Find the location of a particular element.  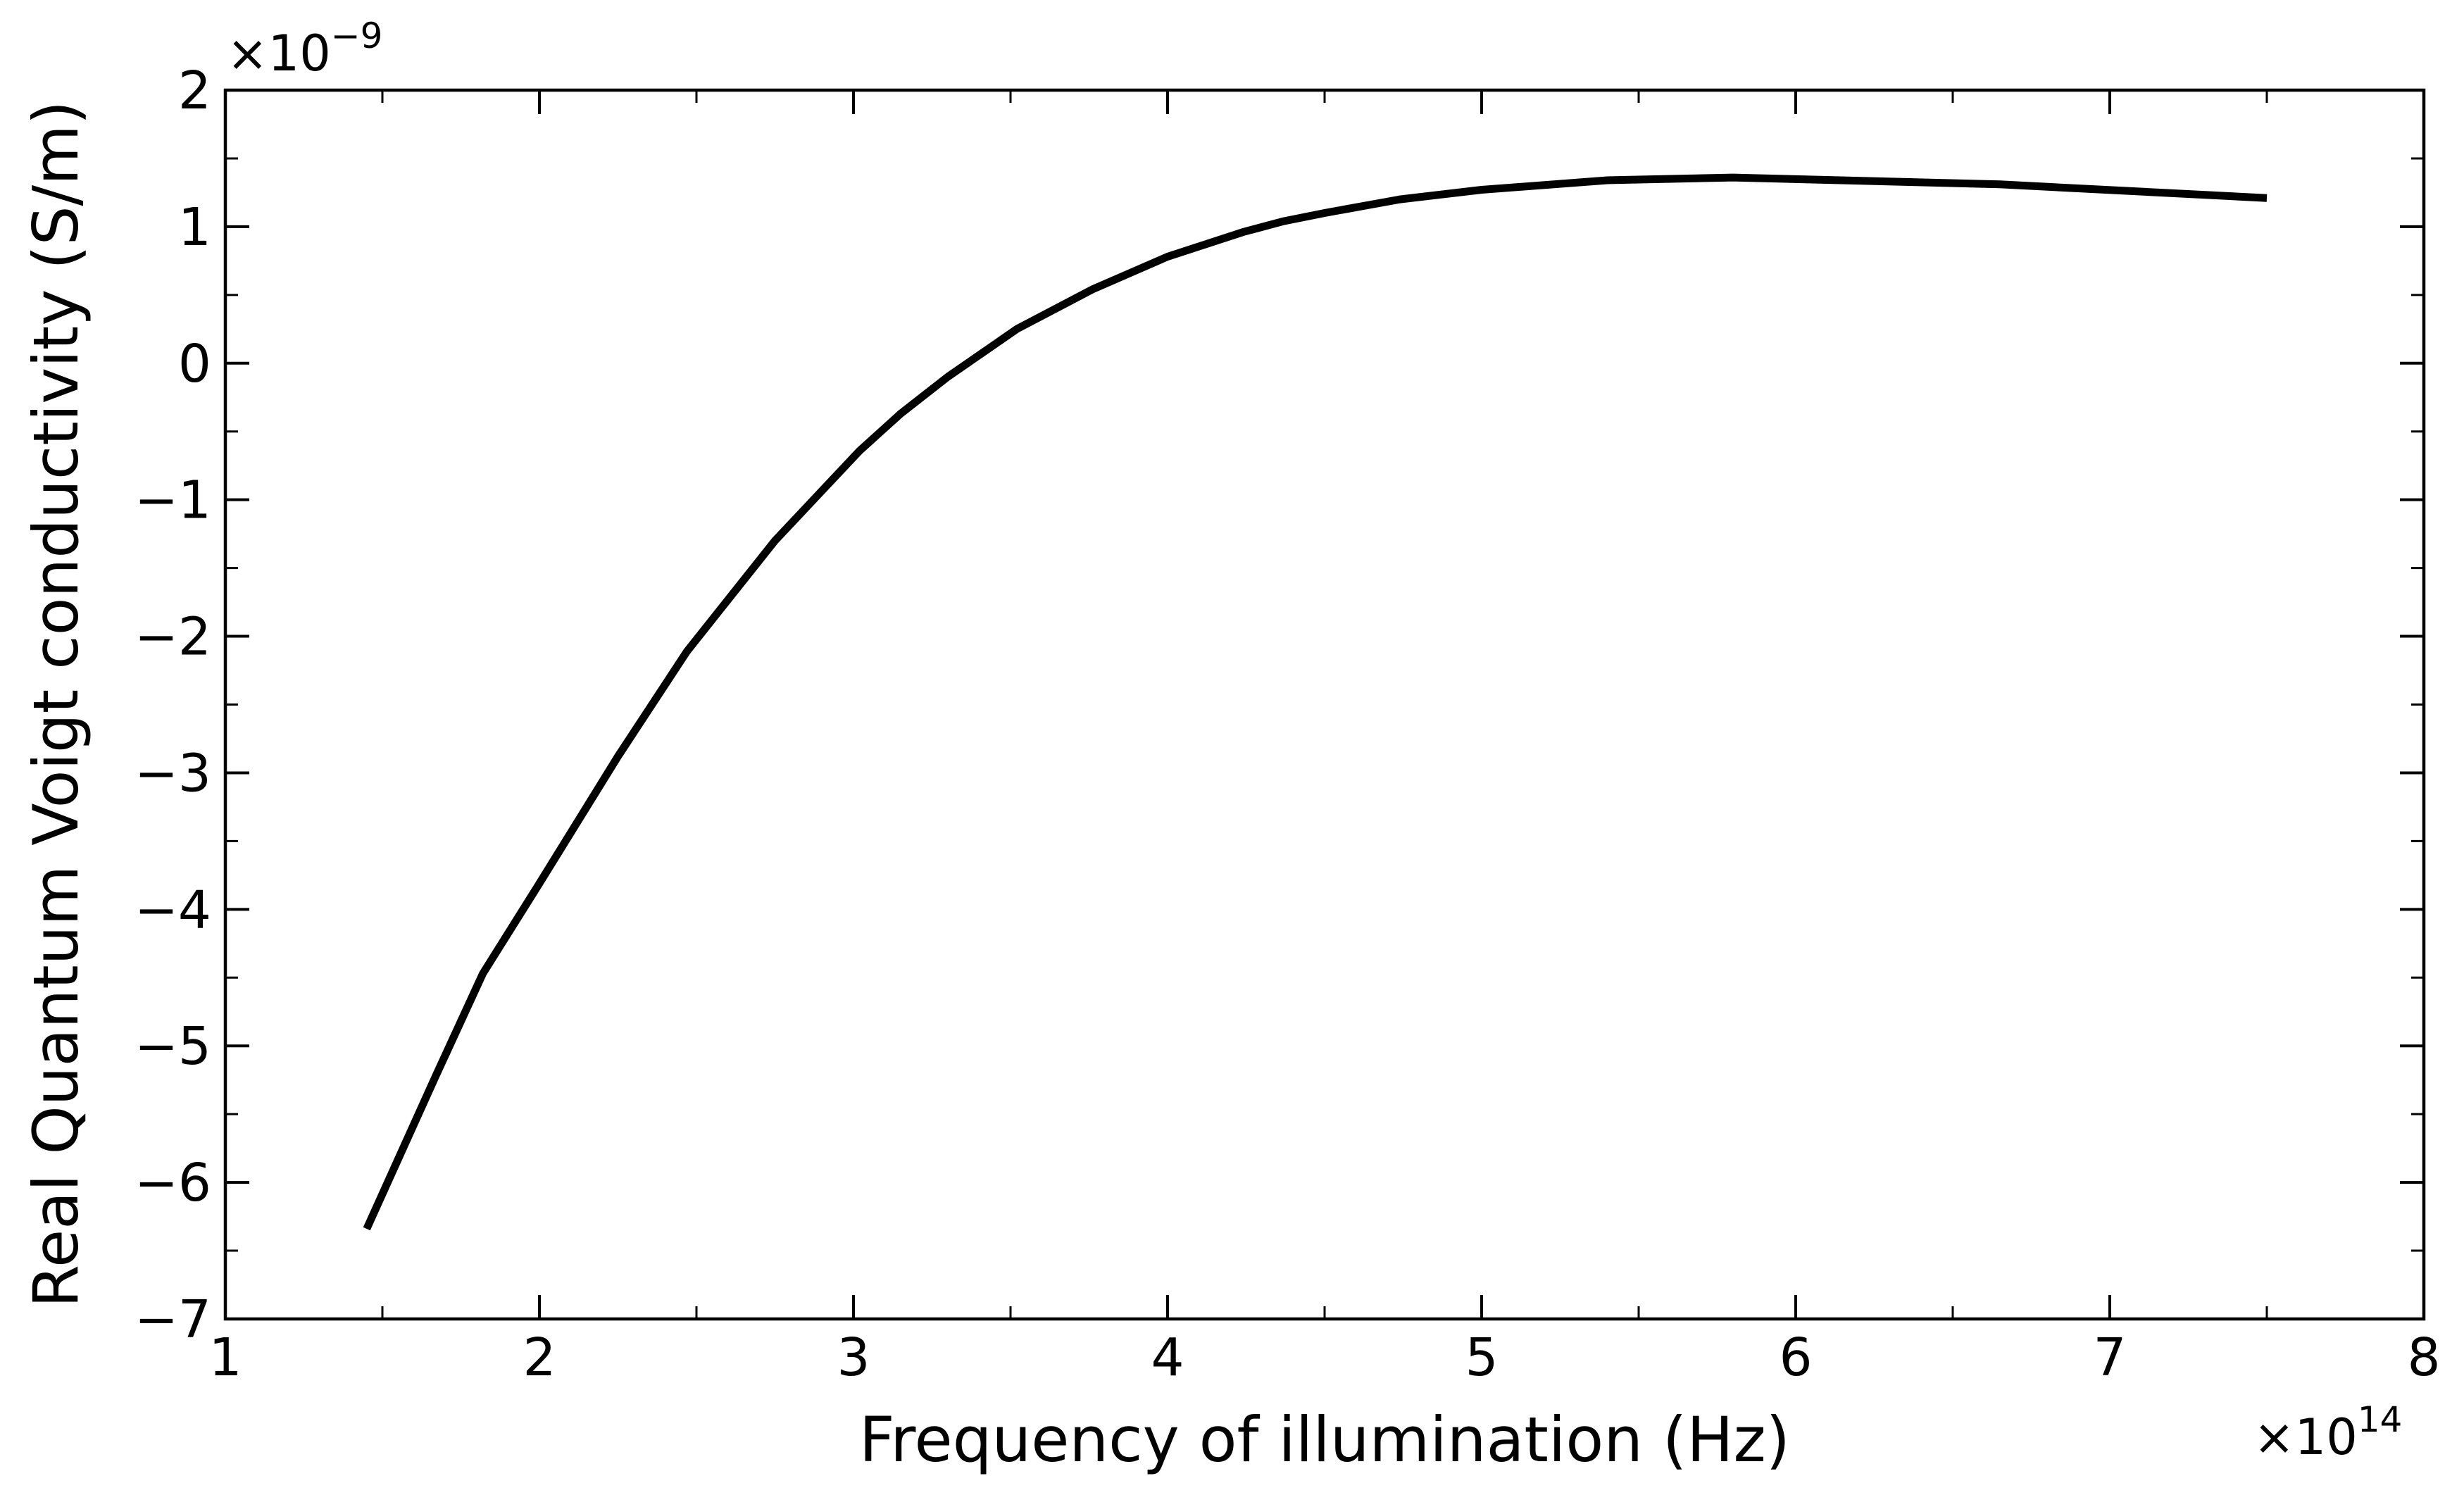

y-tick-label: −7 is located at coordinates (173, 1319).